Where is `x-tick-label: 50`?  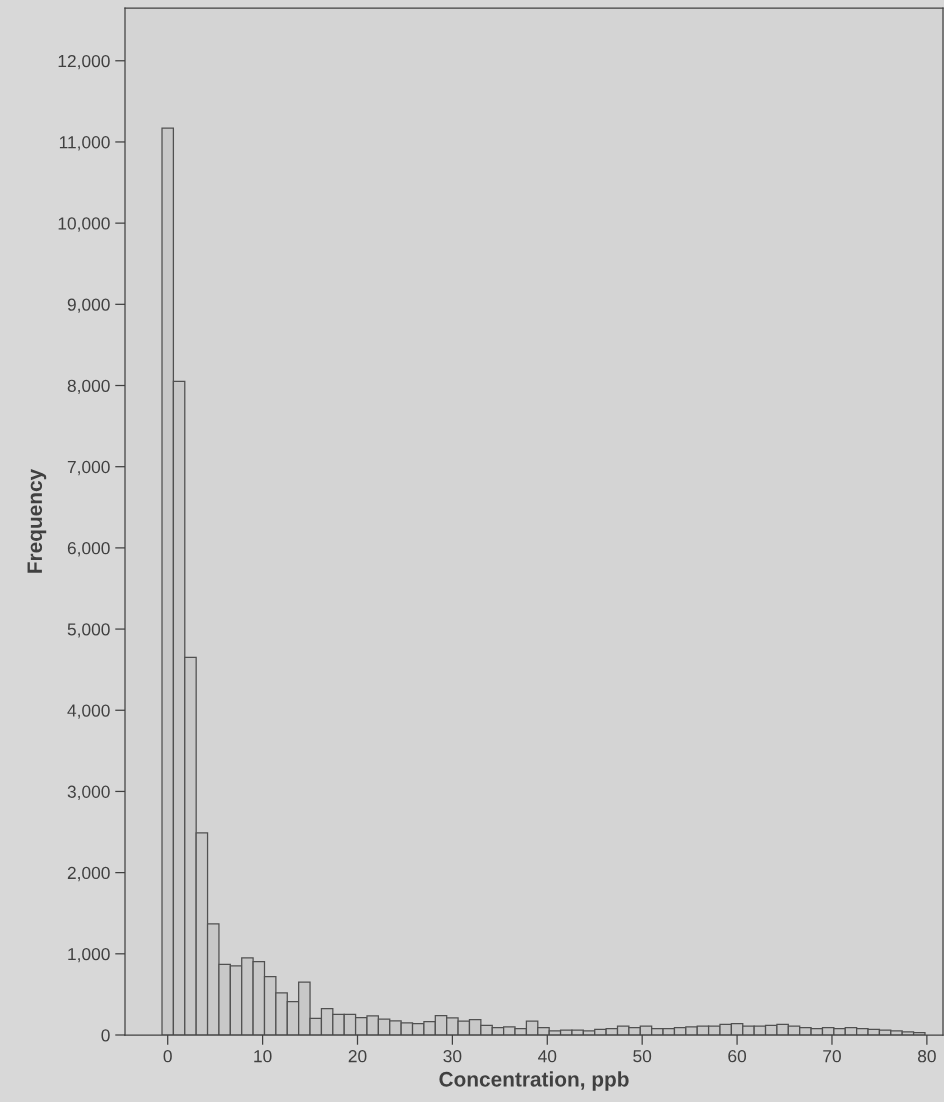
x-tick-label: 50 is located at coordinates (642, 1056).